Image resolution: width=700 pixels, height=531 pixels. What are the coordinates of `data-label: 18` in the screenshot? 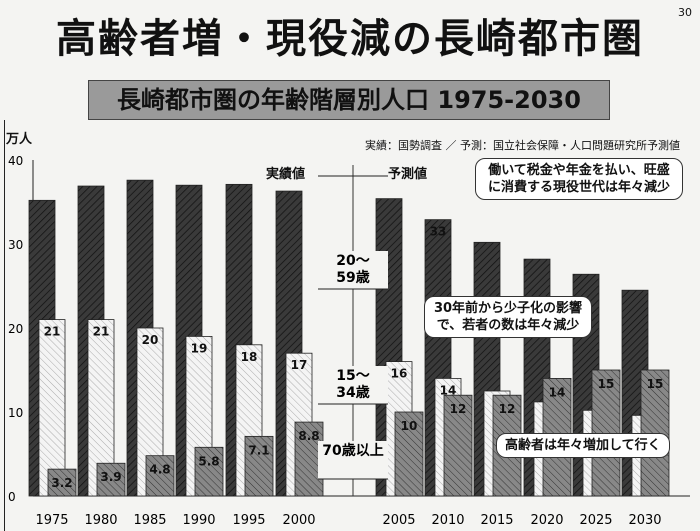 It's located at (249, 357).